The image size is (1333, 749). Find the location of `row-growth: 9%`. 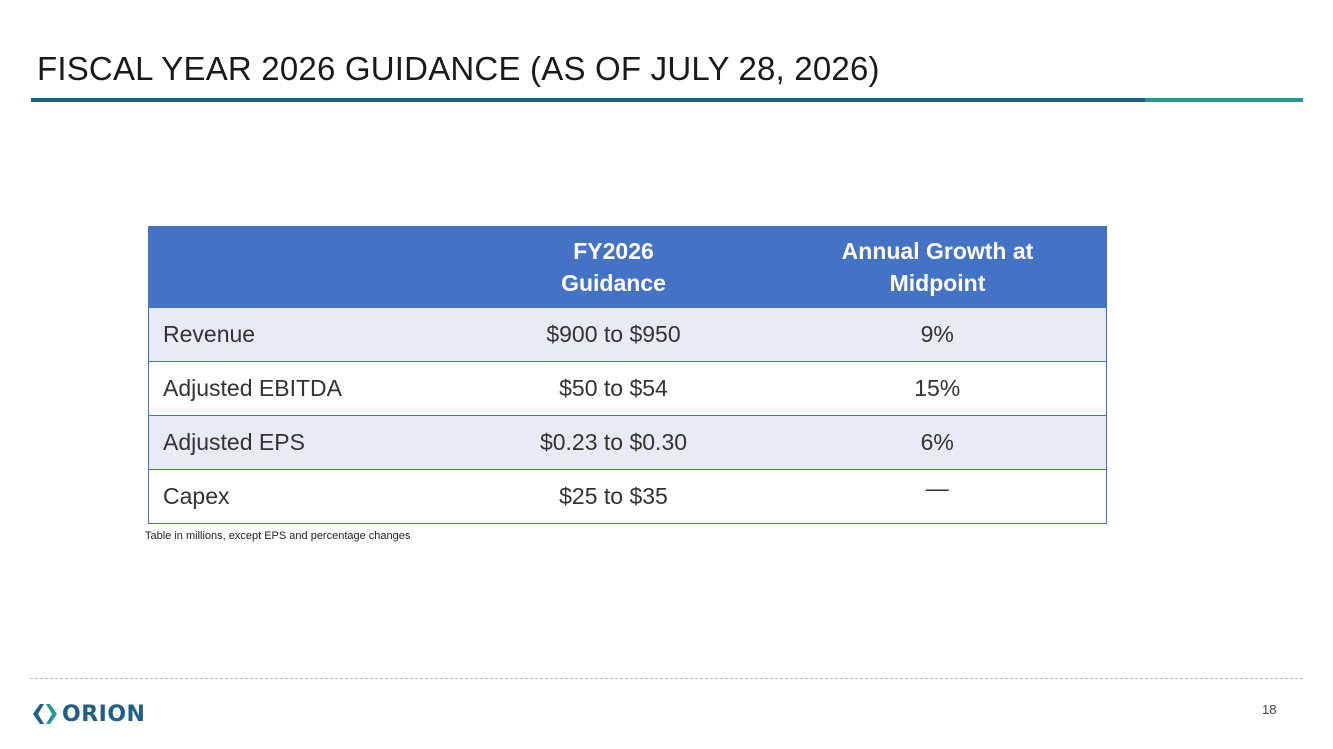

row-growth: 9% is located at coordinates (937, 334).